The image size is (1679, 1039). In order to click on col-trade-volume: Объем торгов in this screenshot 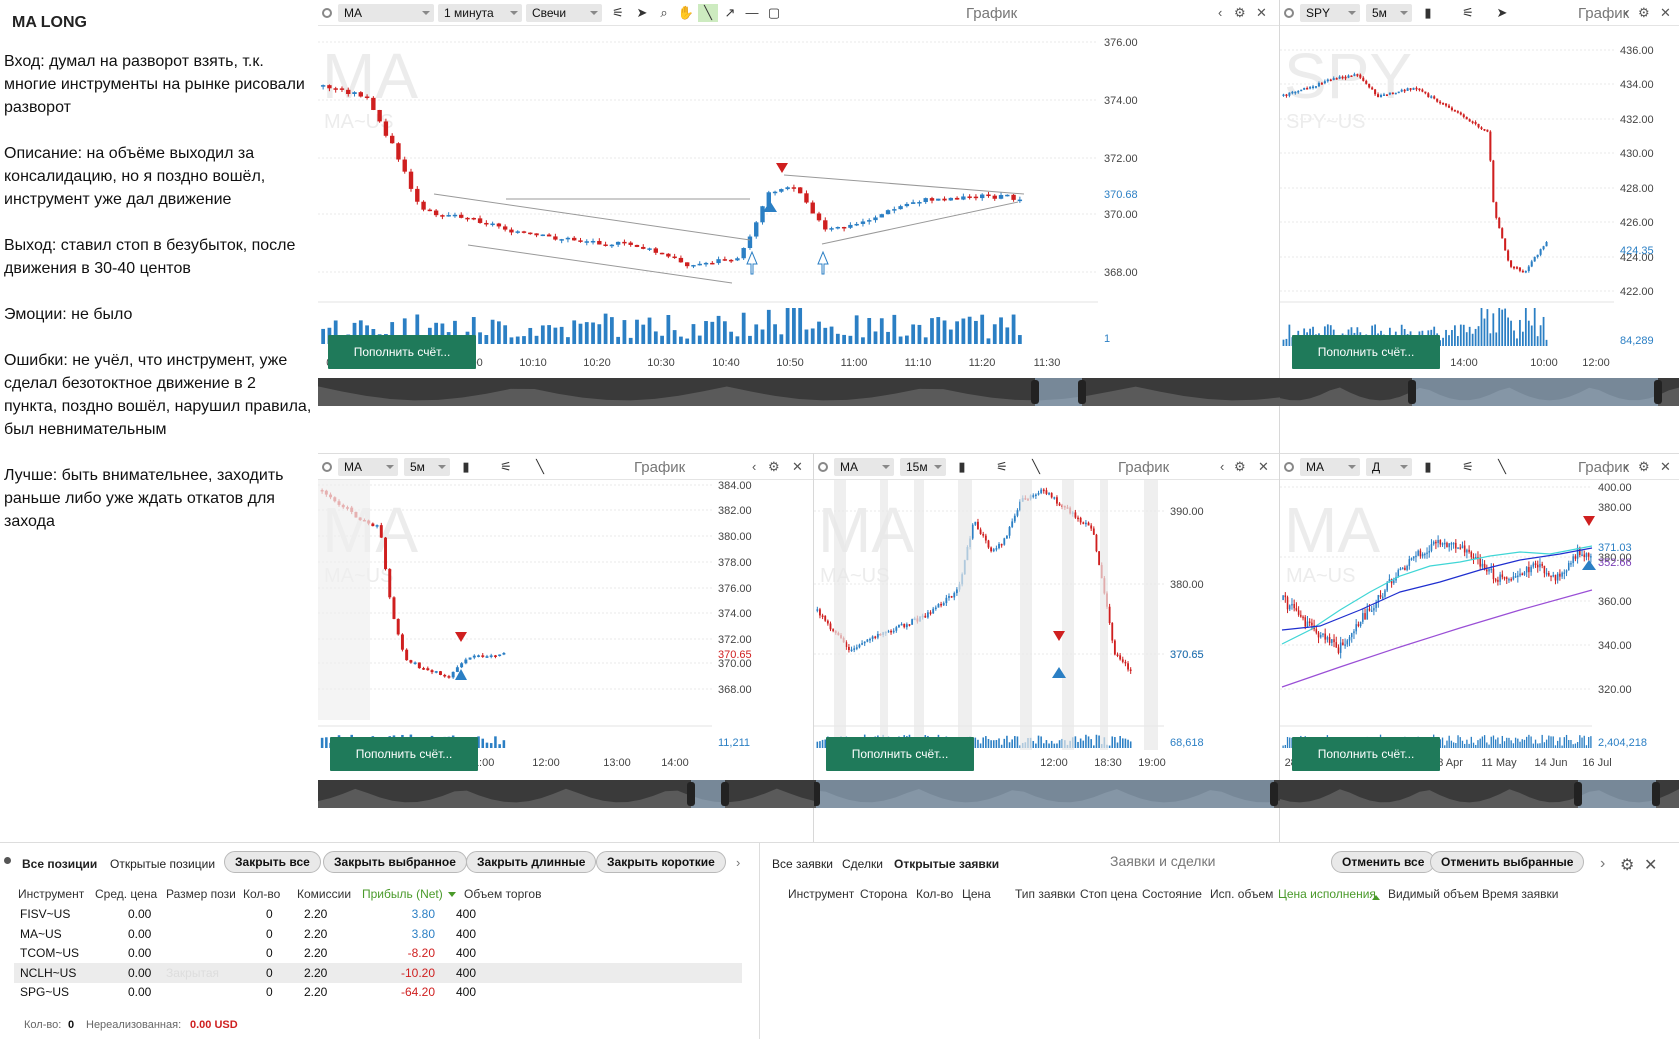, I will do `click(503, 894)`.